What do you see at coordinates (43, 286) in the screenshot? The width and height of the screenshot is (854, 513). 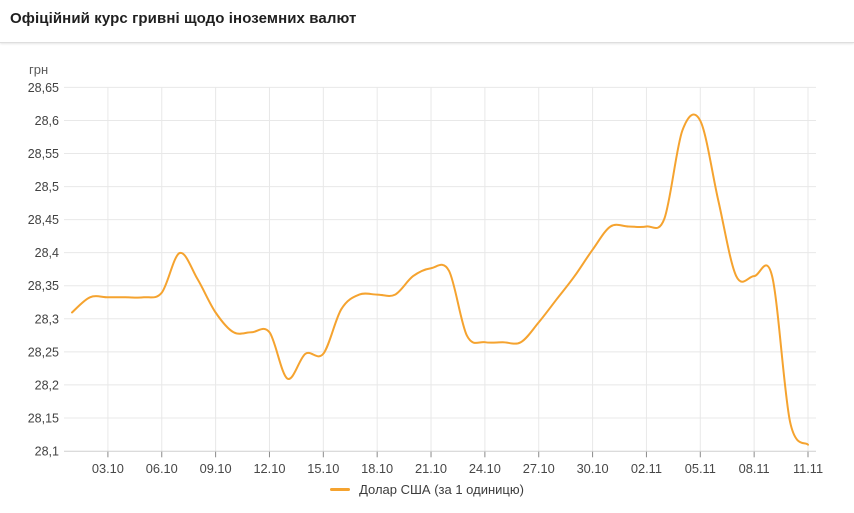 I see `y-axis-tick-label: 28,35` at bounding box center [43, 286].